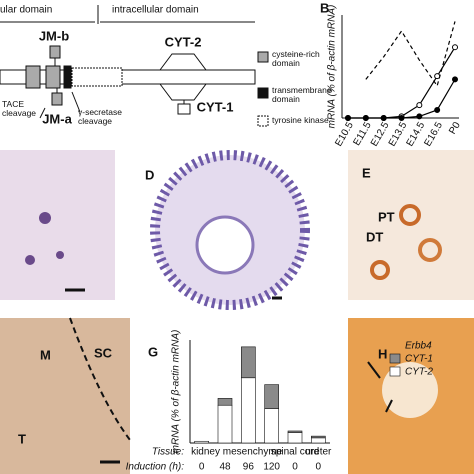  What do you see at coordinates (22, 438) in the screenshot?
I see `image-label: T` at bounding box center [22, 438].